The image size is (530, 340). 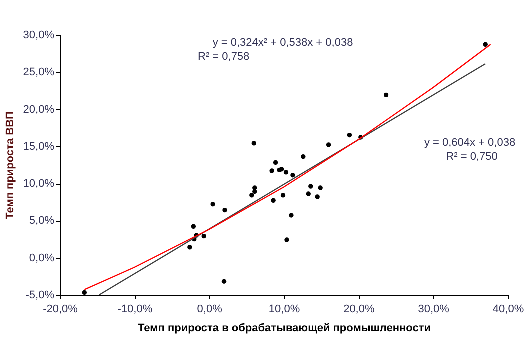 I want to click on x-tick-label: 10,0%, so click(x=284, y=310).